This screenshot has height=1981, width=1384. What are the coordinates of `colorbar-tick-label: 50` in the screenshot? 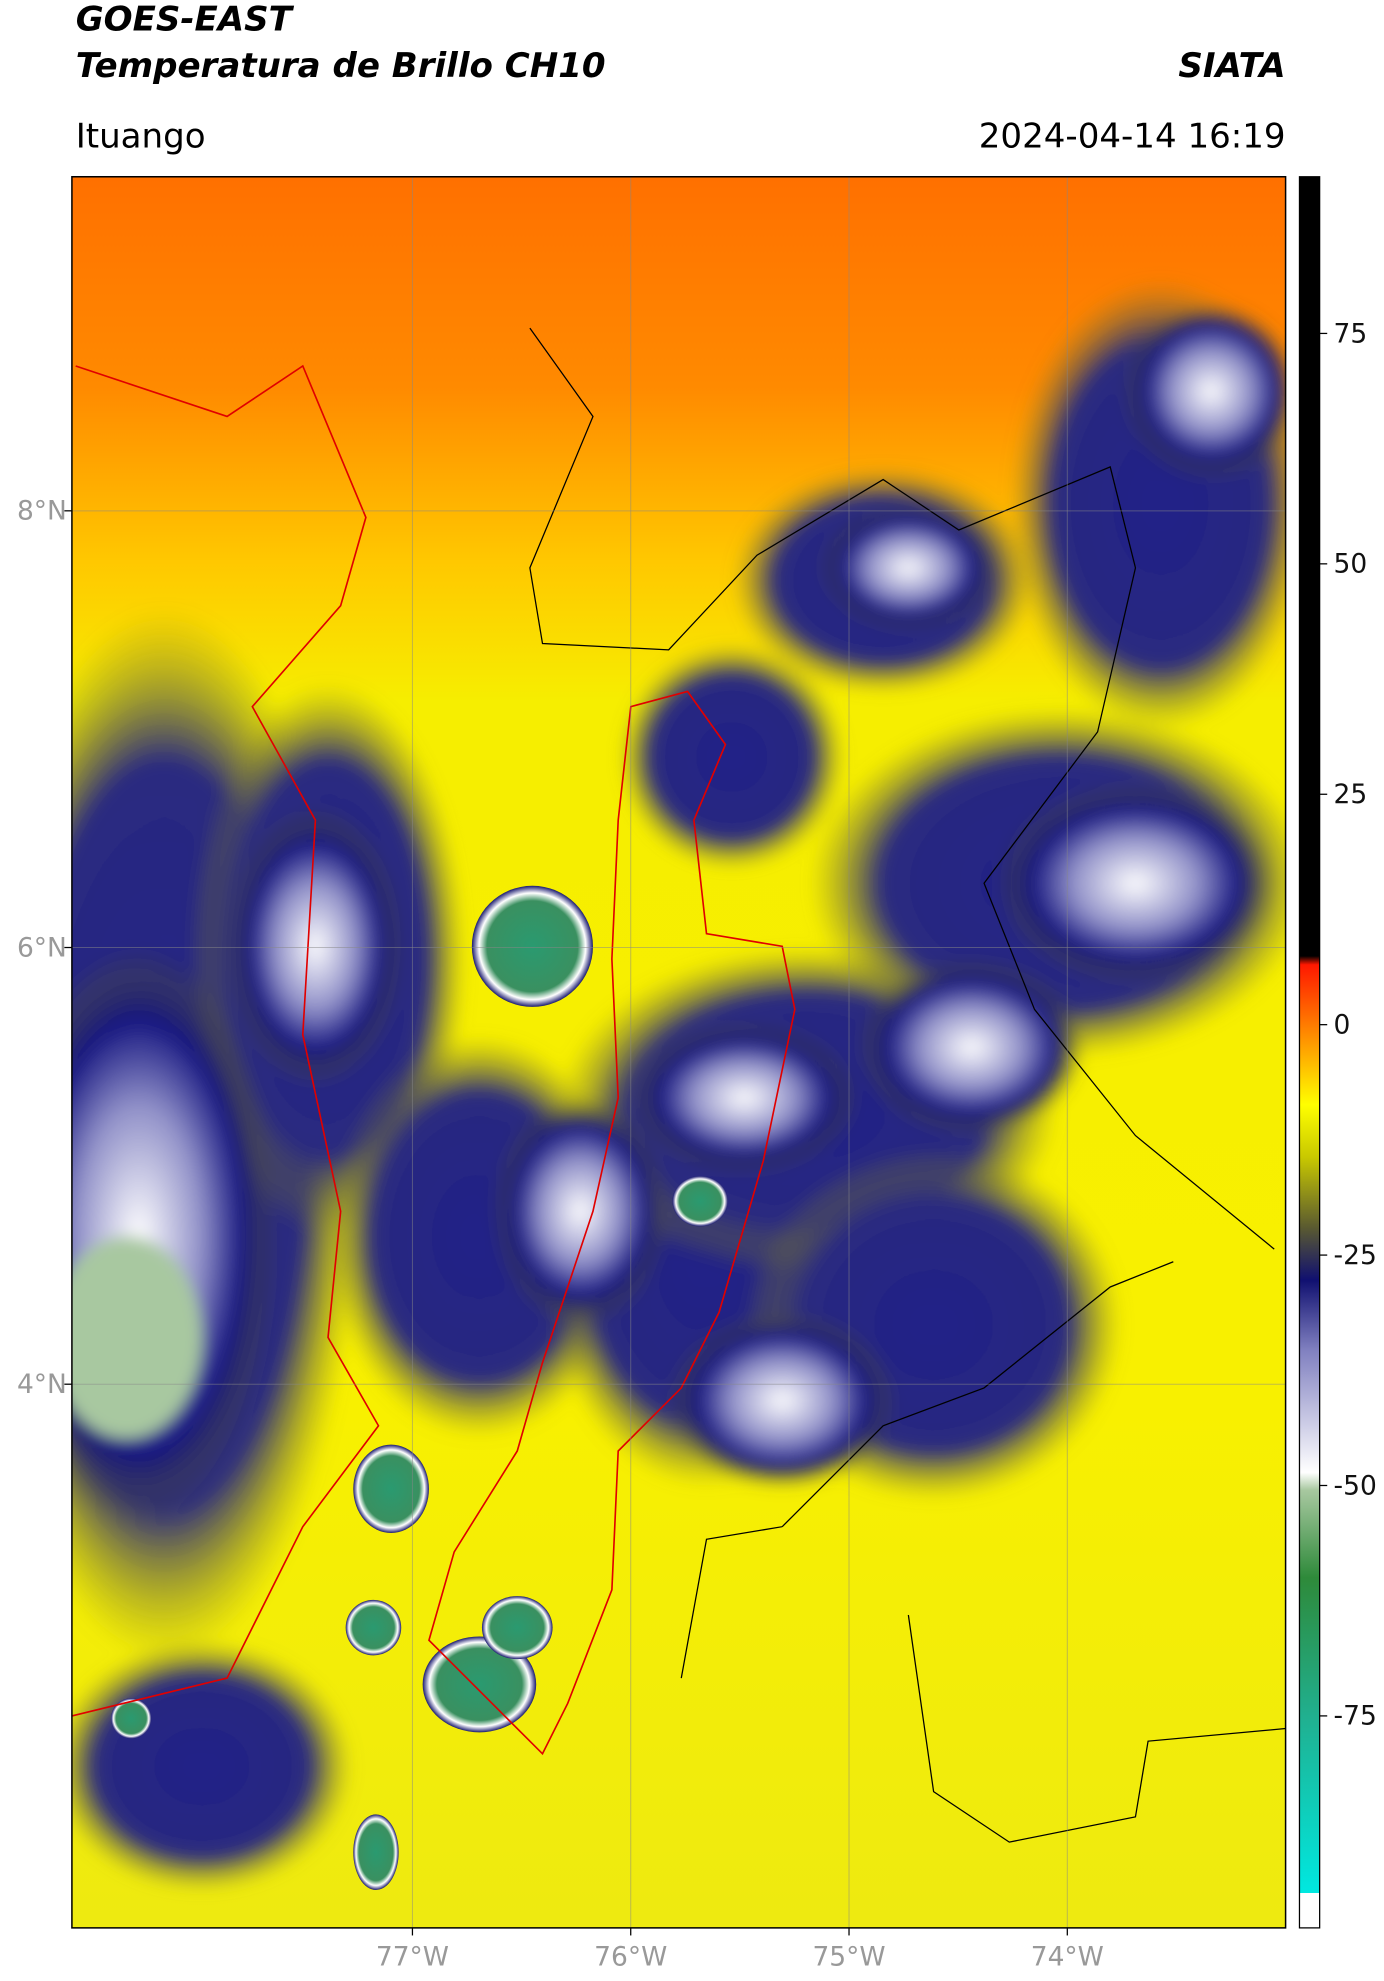 It's located at (1351, 564).